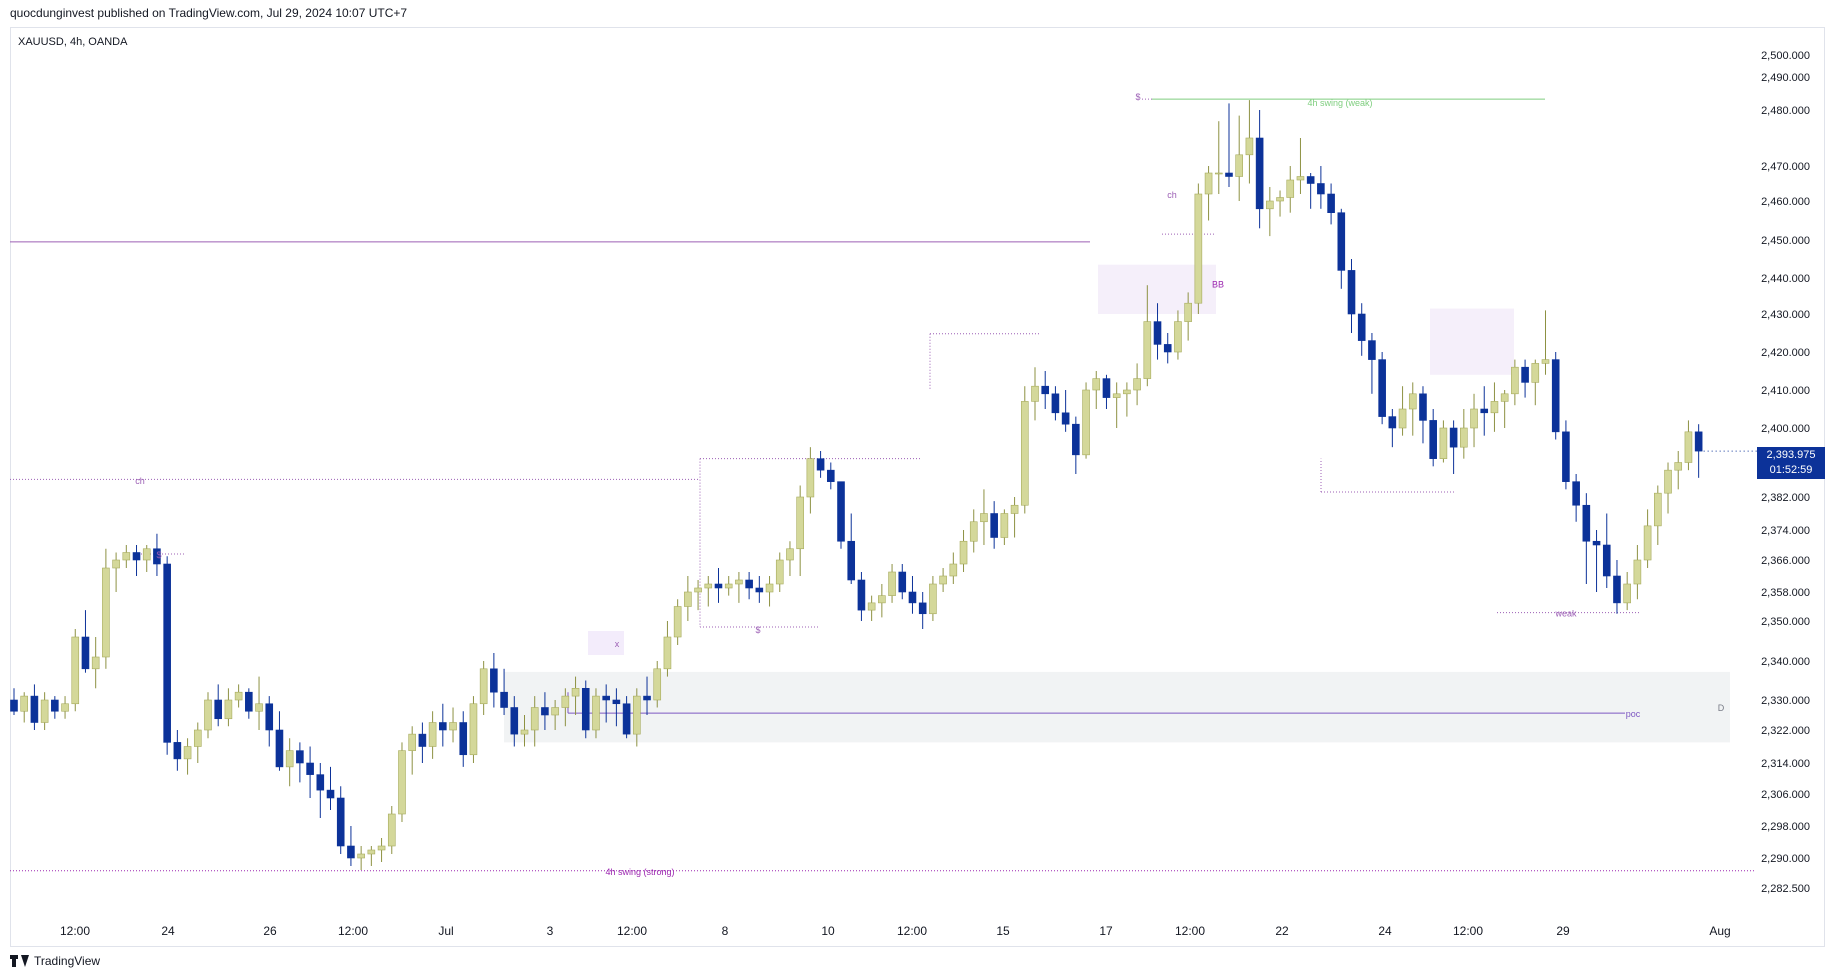  What do you see at coordinates (1785, 795) in the screenshot?
I see `y-tick-label: 2,306.000` at bounding box center [1785, 795].